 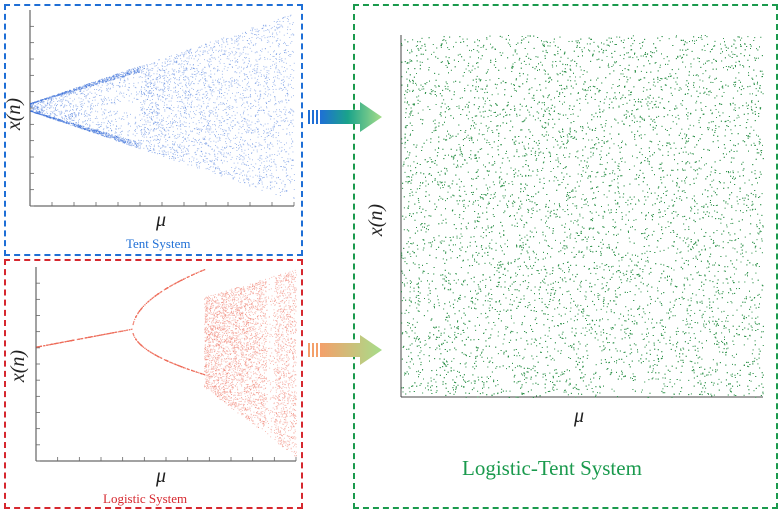 What do you see at coordinates (14, 114) in the screenshot?
I see `tent-y-label: x(n)` at bounding box center [14, 114].